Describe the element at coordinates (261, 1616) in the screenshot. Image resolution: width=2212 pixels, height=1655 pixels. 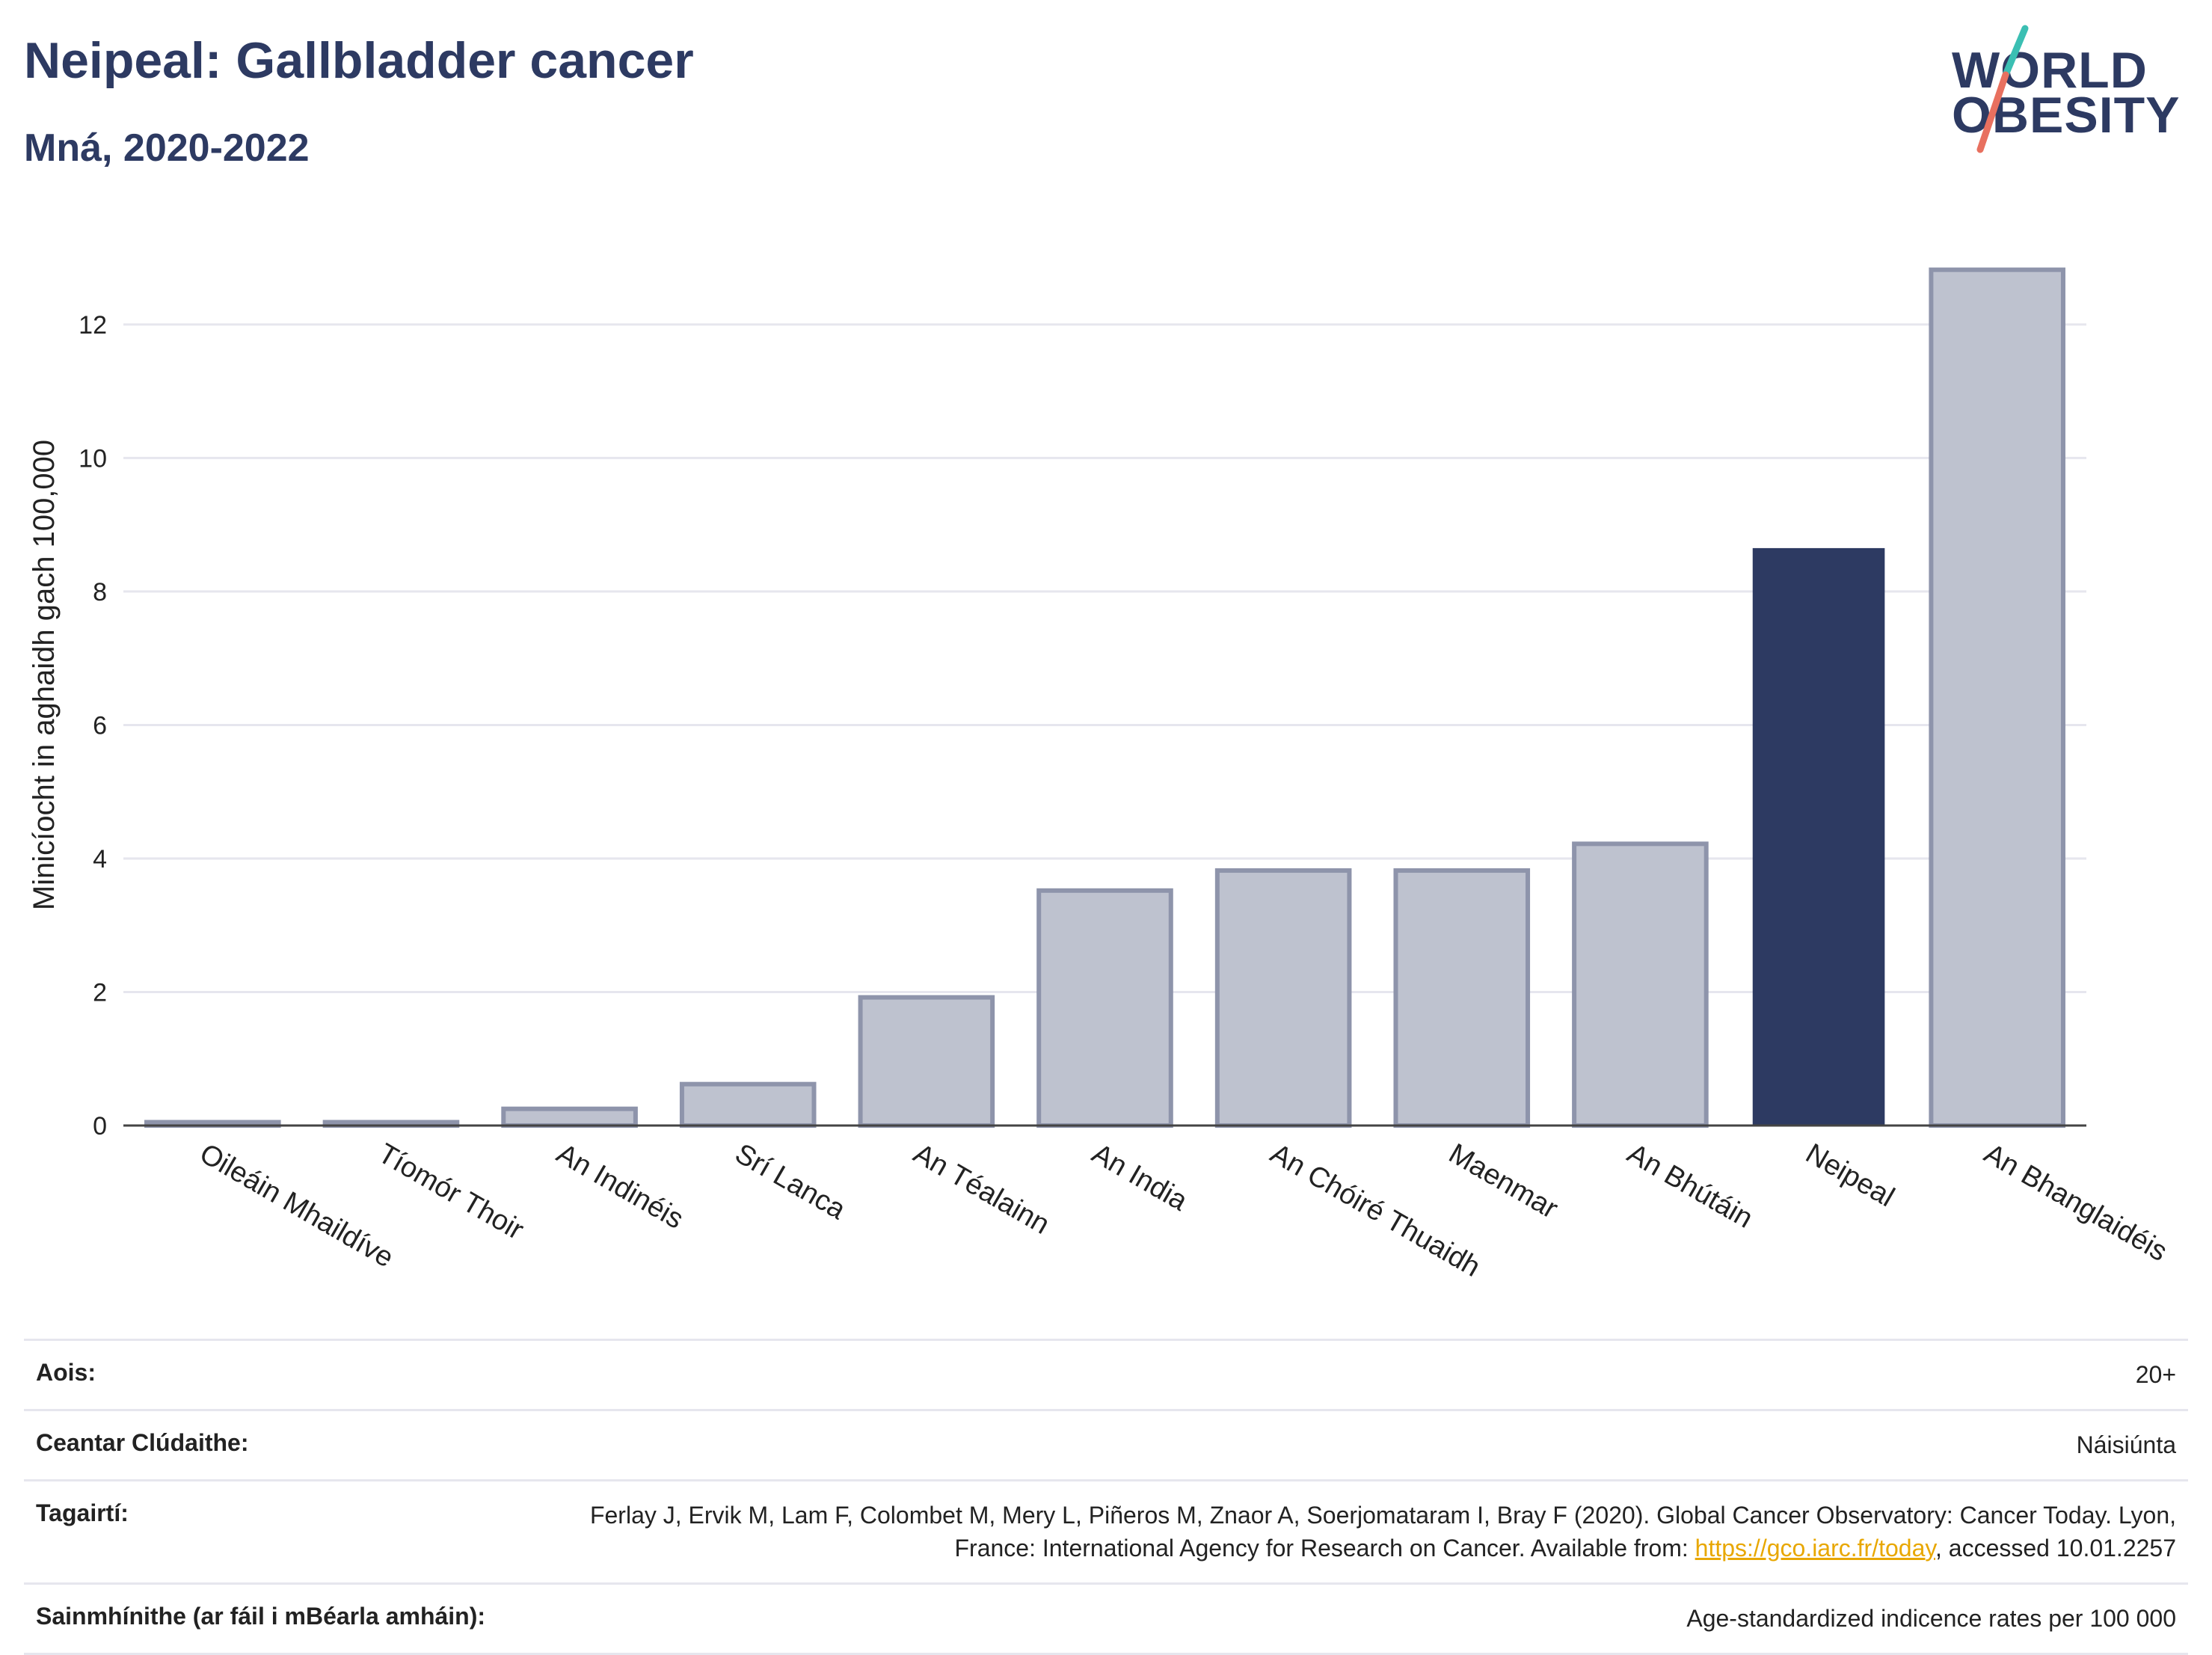
I see `info-label: Sainmhínithe (ar fáil i mBéarla amháin):` at that location.